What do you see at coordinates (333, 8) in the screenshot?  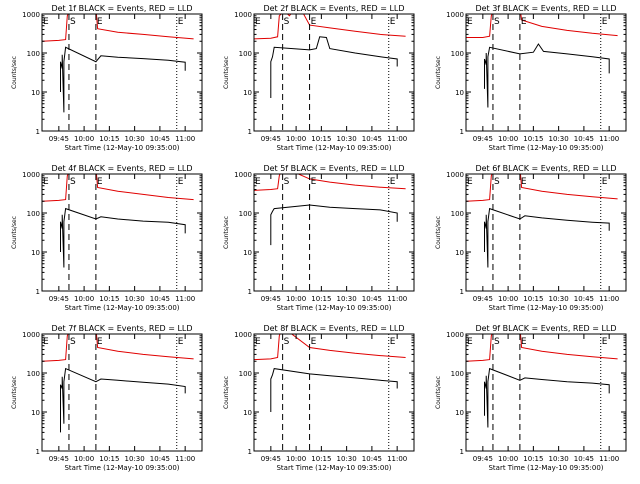 I see `chart-title: Det 2f BLACK = Events, RED = LLD` at bounding box center [333, 8].